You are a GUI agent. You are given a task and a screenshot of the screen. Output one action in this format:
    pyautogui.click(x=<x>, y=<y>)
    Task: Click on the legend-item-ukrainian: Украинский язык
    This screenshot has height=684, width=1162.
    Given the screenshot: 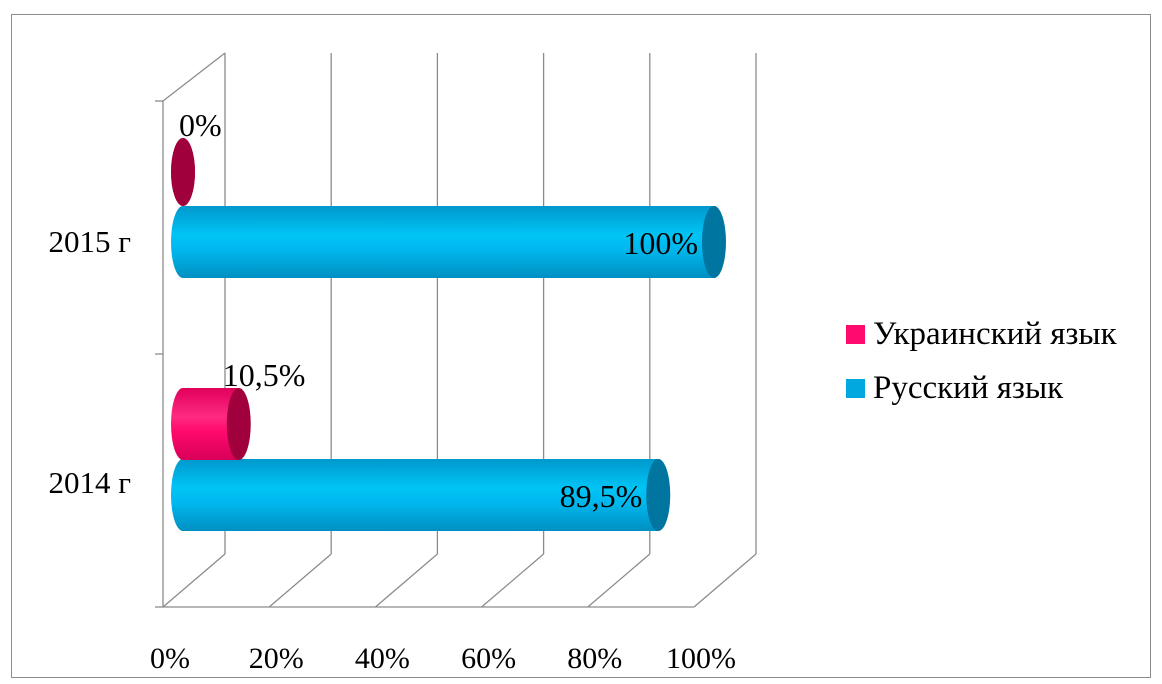 What is the action you would take?
    pyautogui.click(x=981, y=334)
    